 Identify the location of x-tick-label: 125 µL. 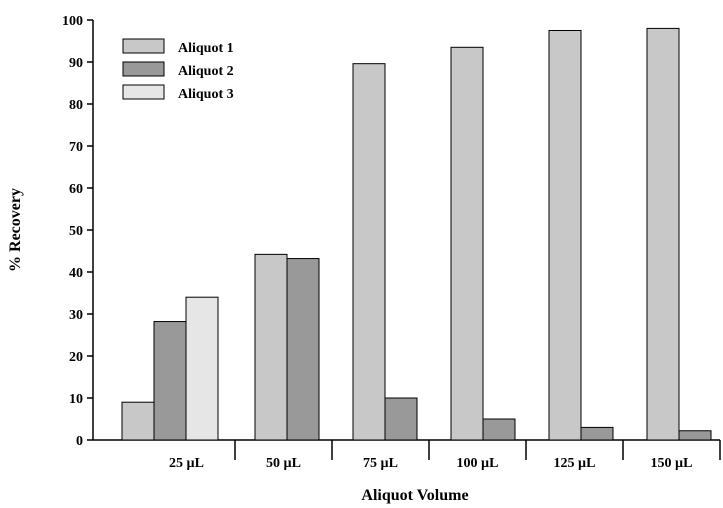
(575, 463).